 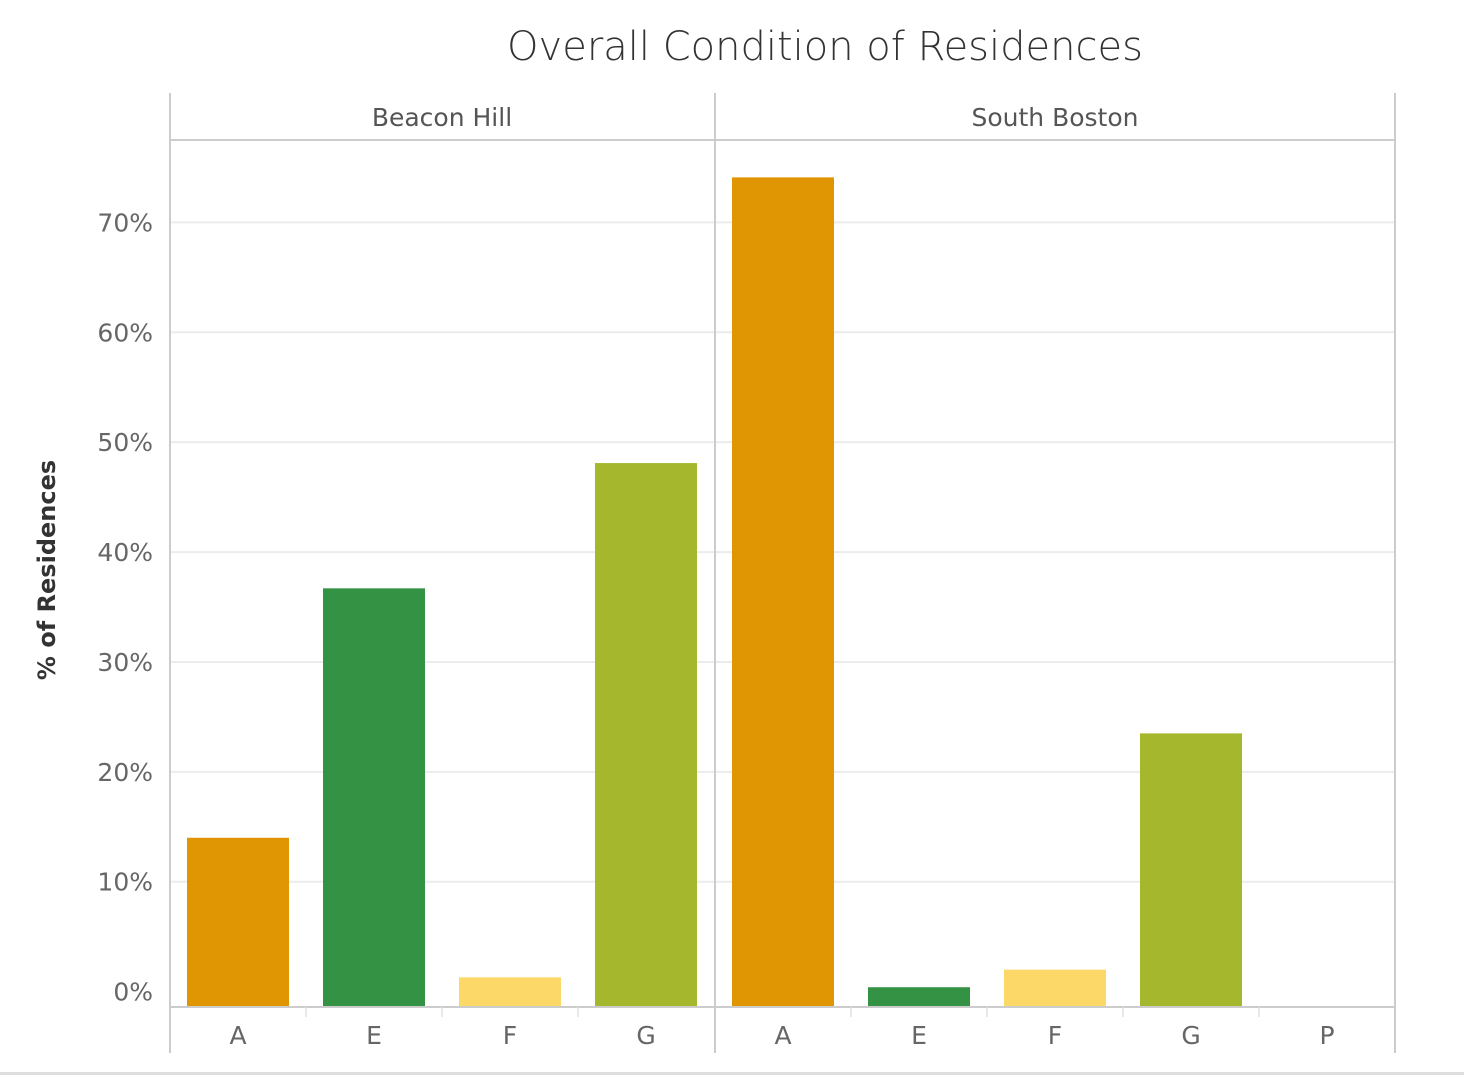 I want to click on panel-titles: Beacon Hill South Boston, so click(x=755, y=117).